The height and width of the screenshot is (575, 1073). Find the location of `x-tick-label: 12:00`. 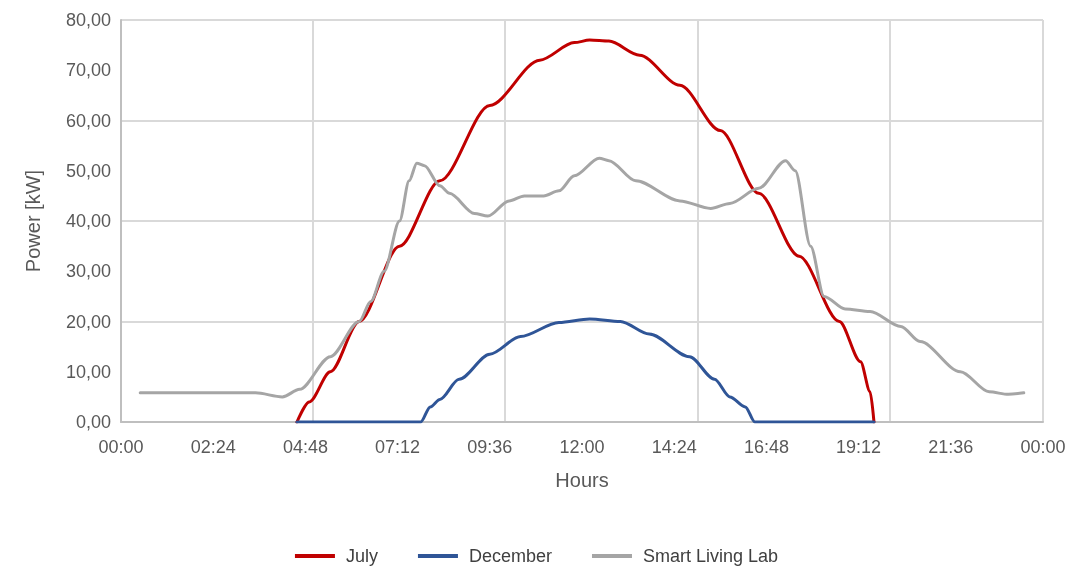

x-tick-label: 12:00 is located at coordinates (582, 447).